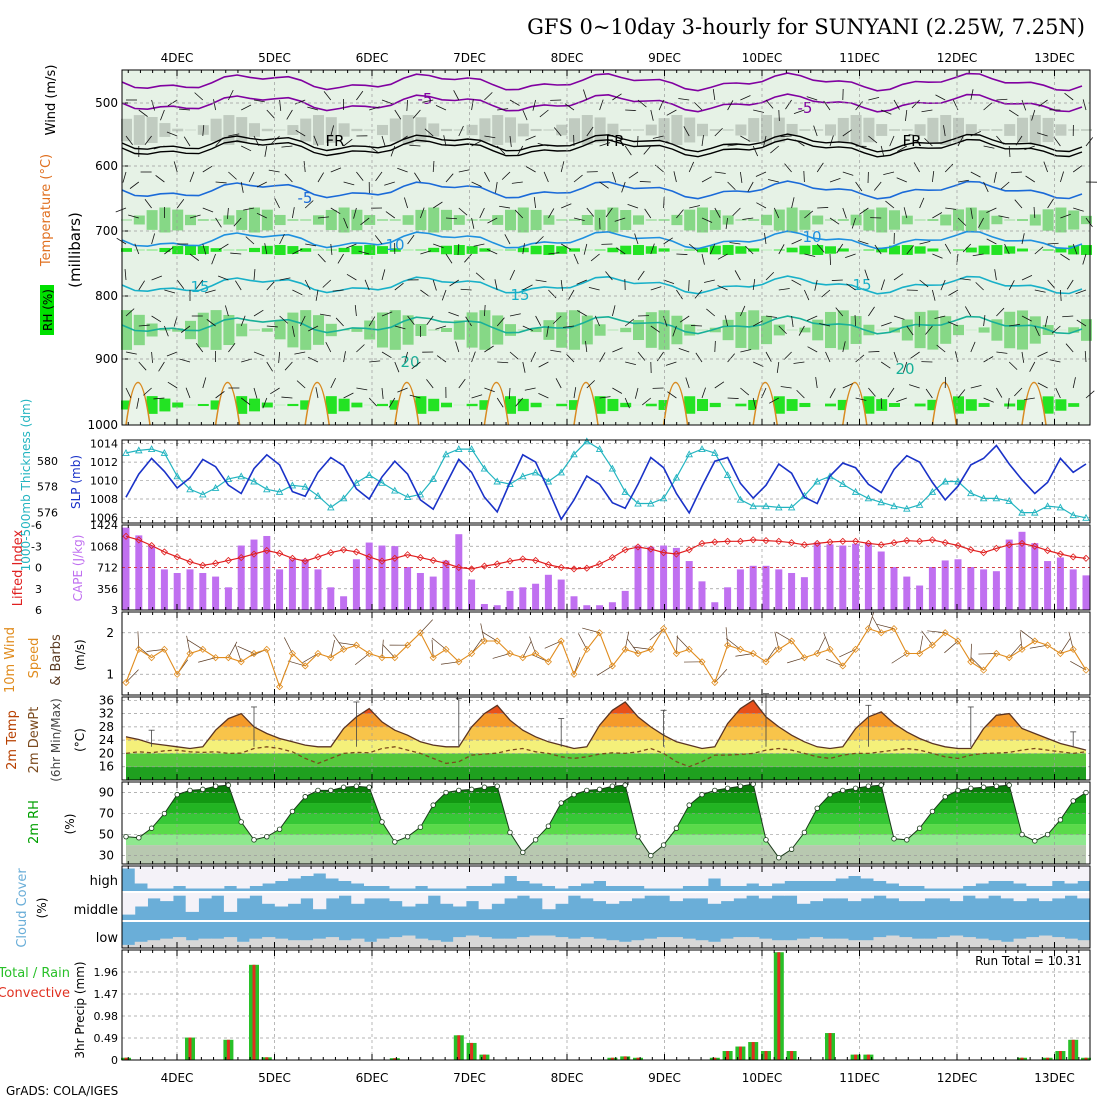 This screenshot has height=1100, width=1100. Describe the element at coordinates (425, 99) in the screenshot. I see `contour-label: -5` at that location.